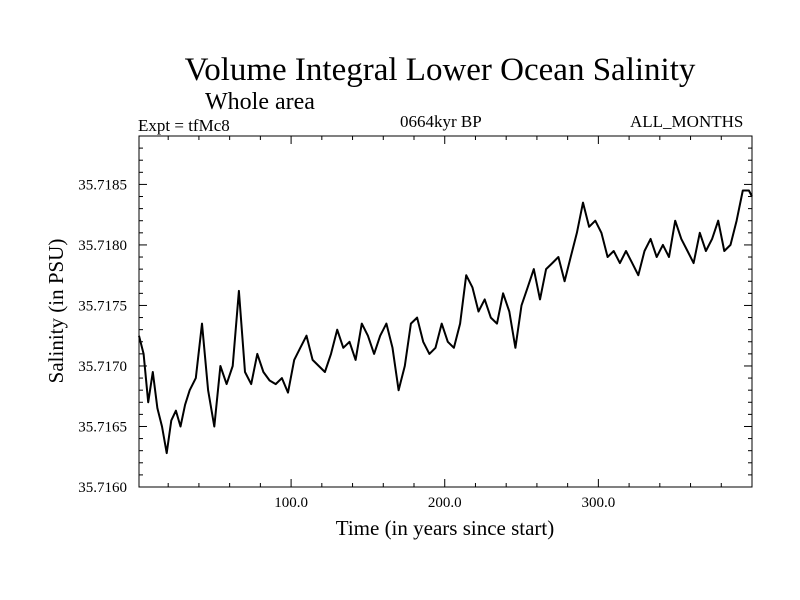 This screenshot has width=800, height=600. I want to click on x-tick-label: 200.0, so click(445, 503).